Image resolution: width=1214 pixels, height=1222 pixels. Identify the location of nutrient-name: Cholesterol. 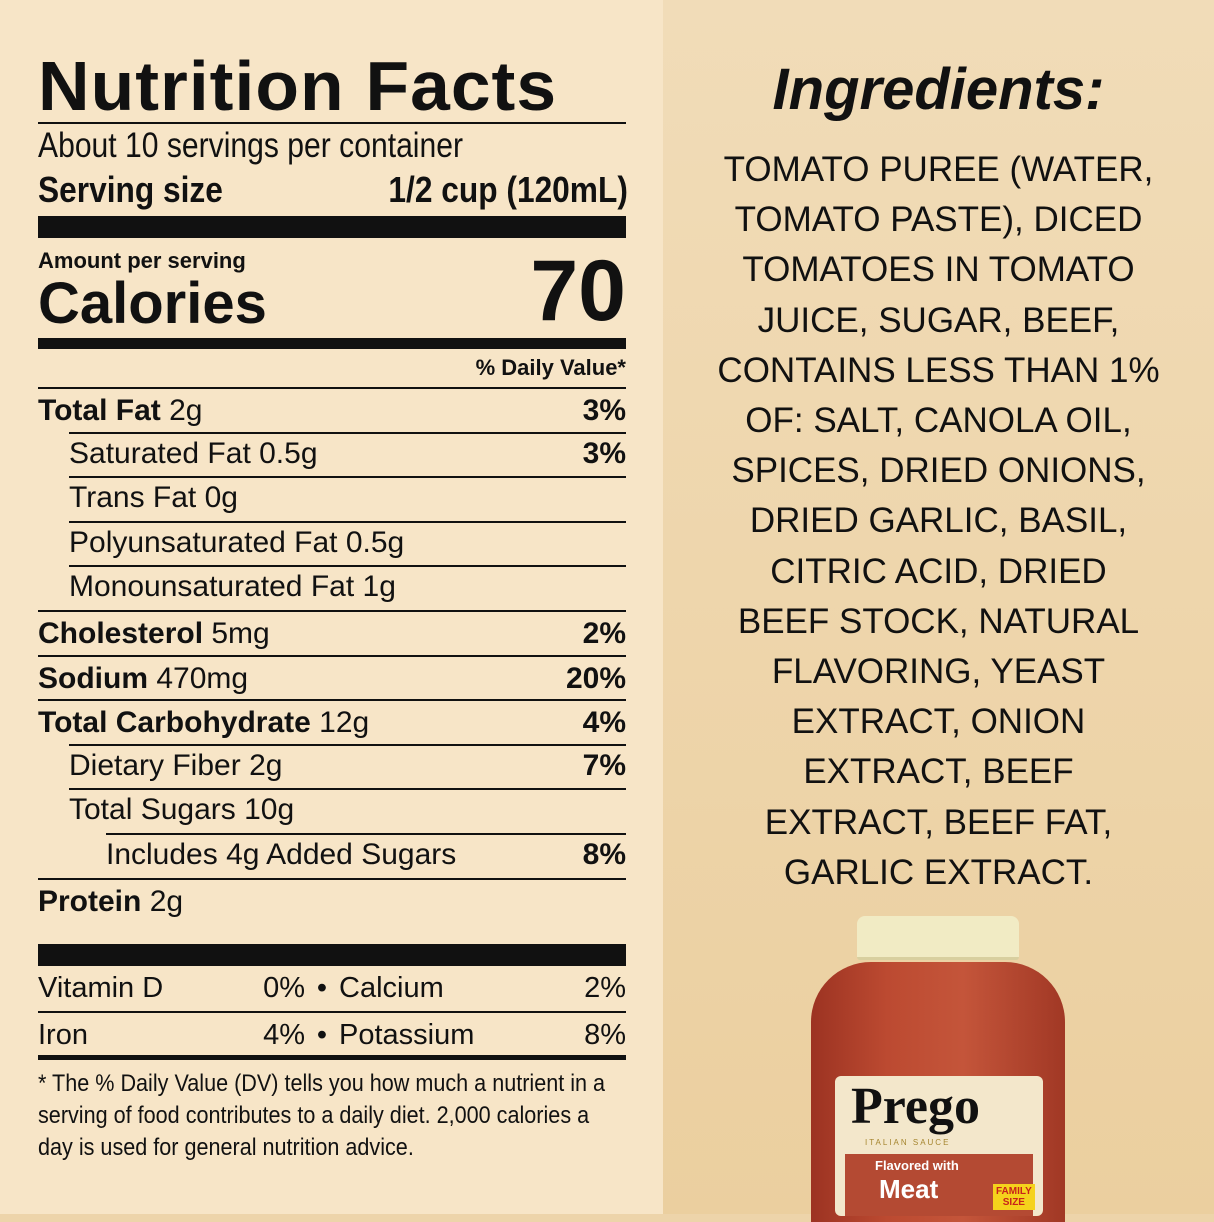
(121, 633).